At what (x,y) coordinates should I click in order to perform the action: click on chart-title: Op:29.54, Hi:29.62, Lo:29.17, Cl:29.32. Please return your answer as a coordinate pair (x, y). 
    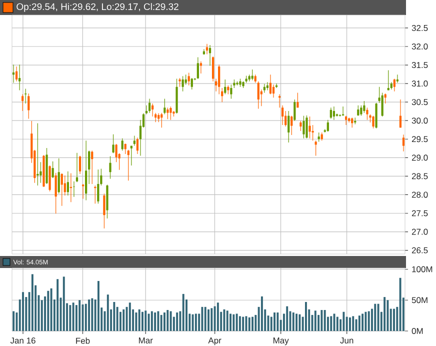
    Looking at the image, I should click on (97, 7).